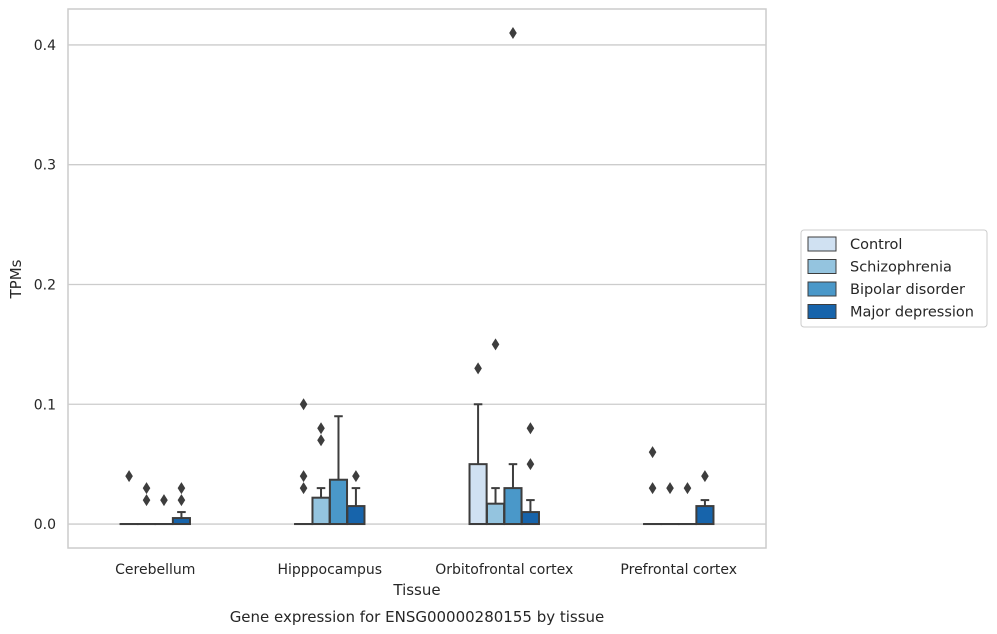 The image size is (997, 634). I want to click on x-axis-label: Tissue, so click(416, 590).